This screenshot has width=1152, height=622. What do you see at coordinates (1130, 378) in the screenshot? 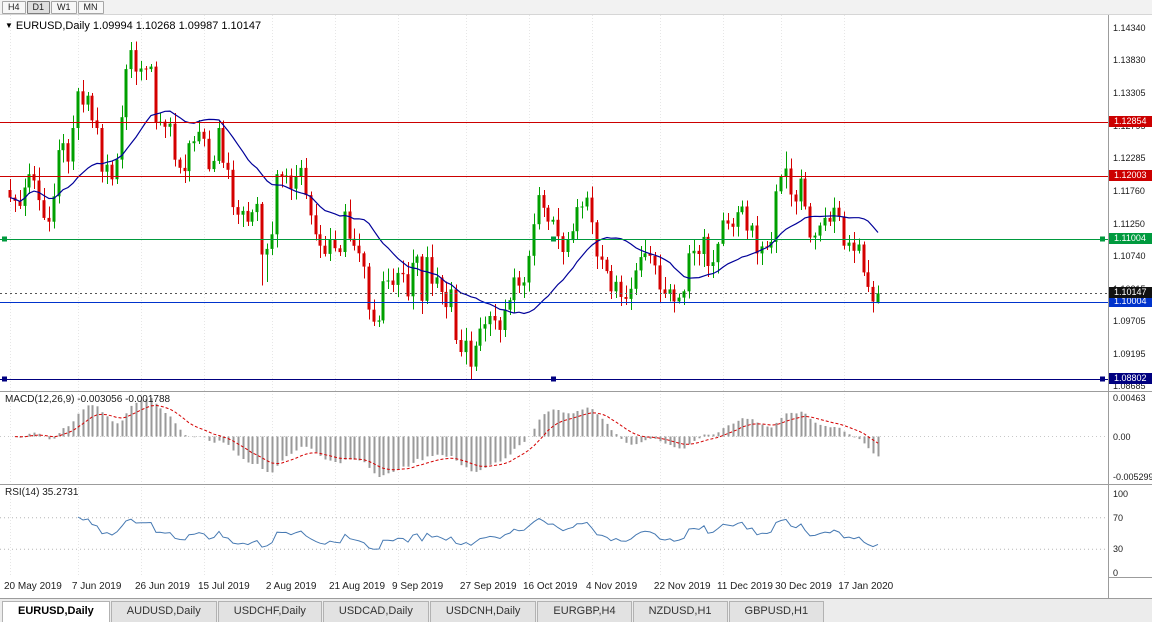
I see `level-badge-1.08802: 1.08802` at bounding box center [1130, 378].